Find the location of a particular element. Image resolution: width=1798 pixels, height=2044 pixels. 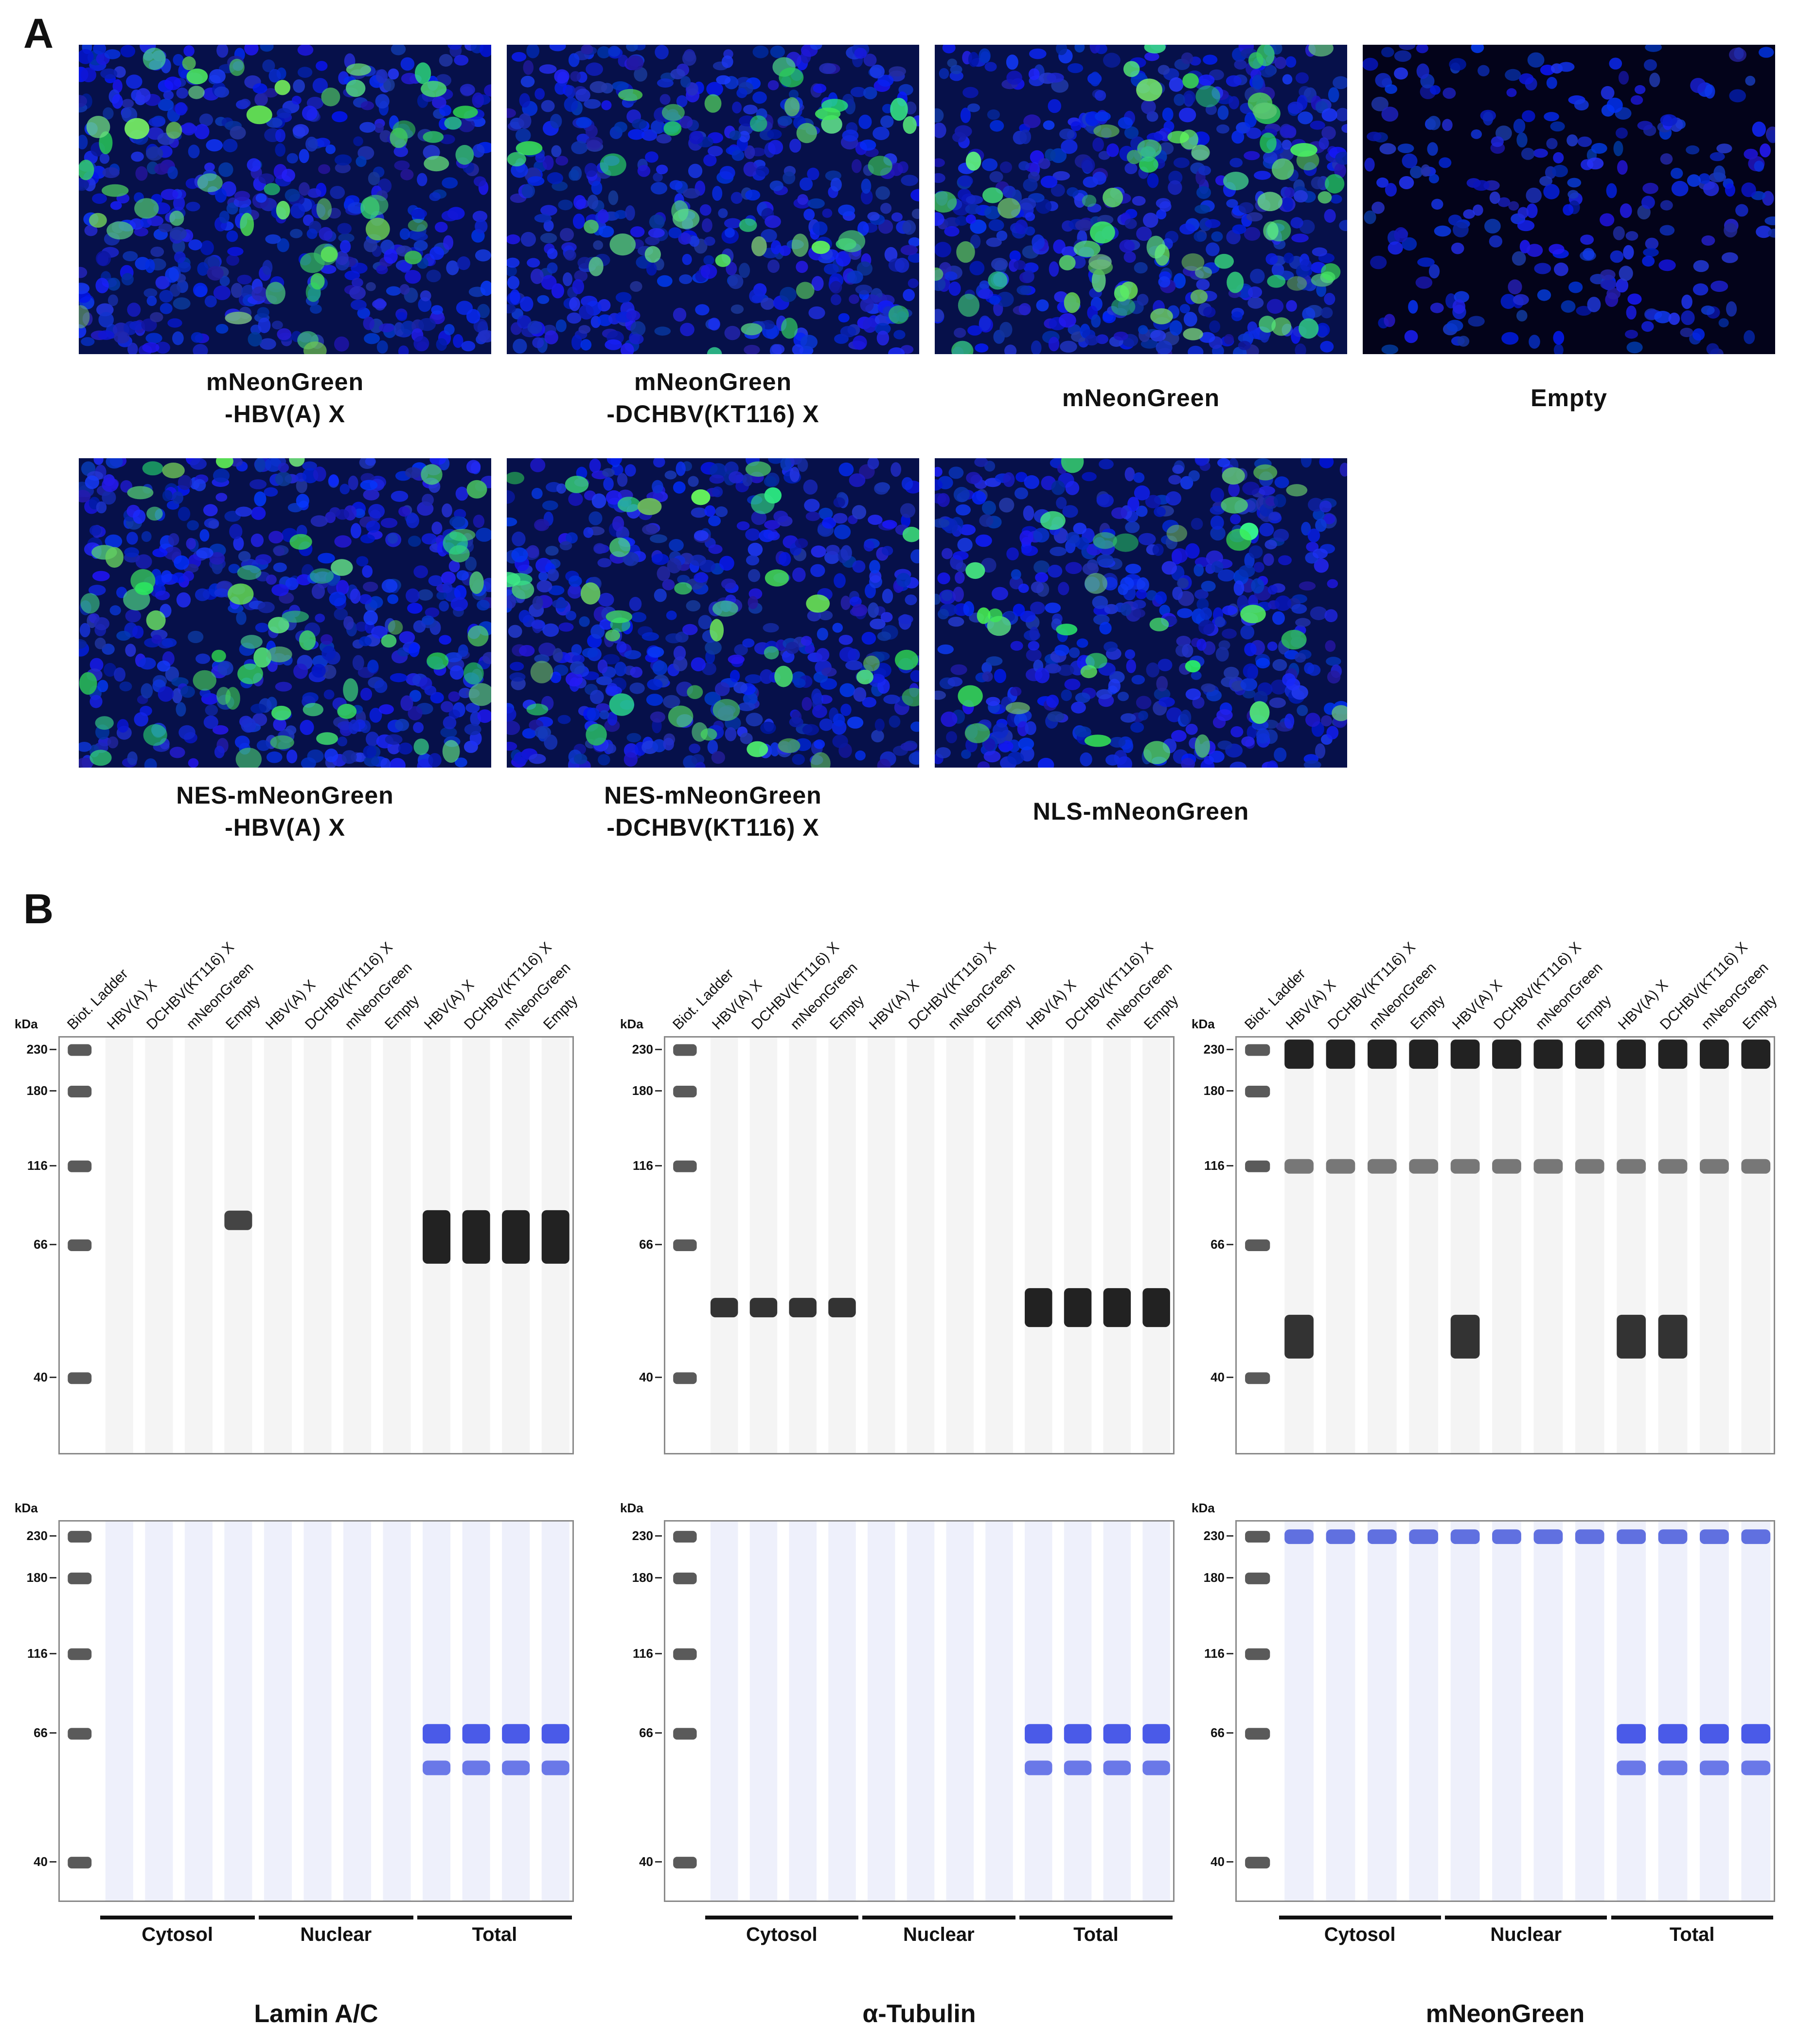

micrograph-label-3: mNeonGreen is located at coordinates (1141, 398).